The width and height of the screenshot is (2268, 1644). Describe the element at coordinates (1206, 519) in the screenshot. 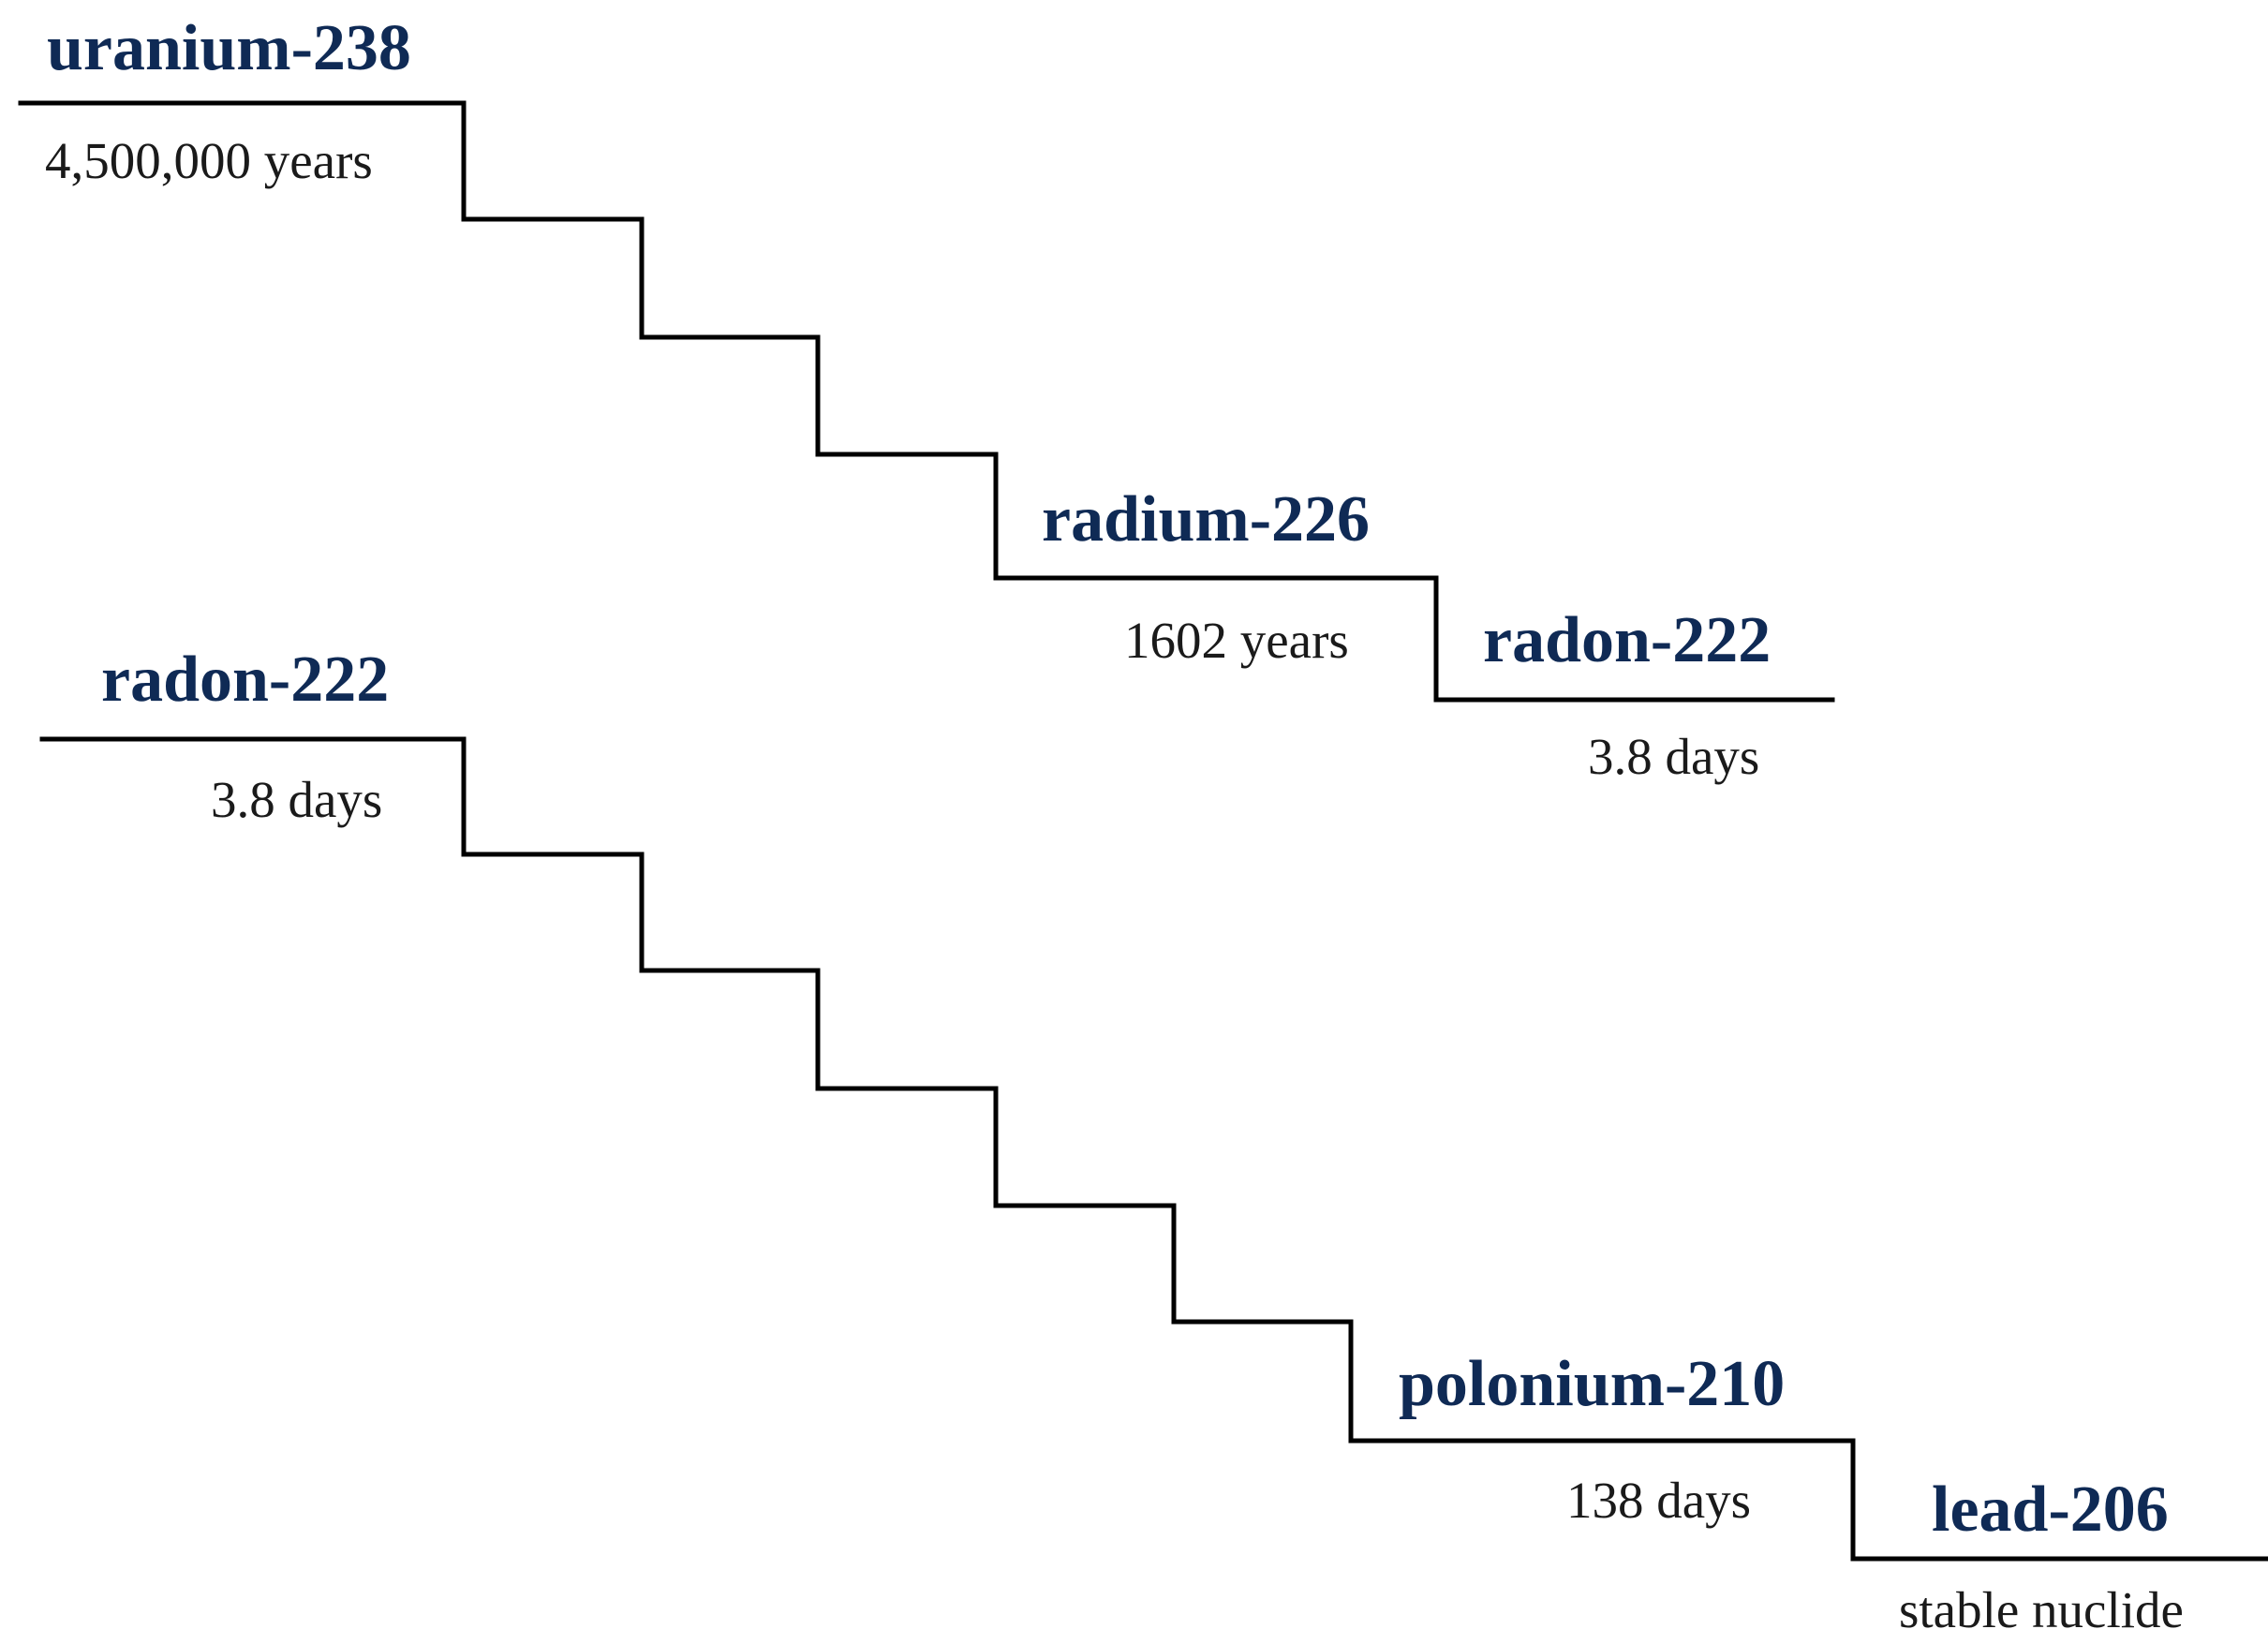

I see `nuclide-name-radium-226: radium-226` at that location.